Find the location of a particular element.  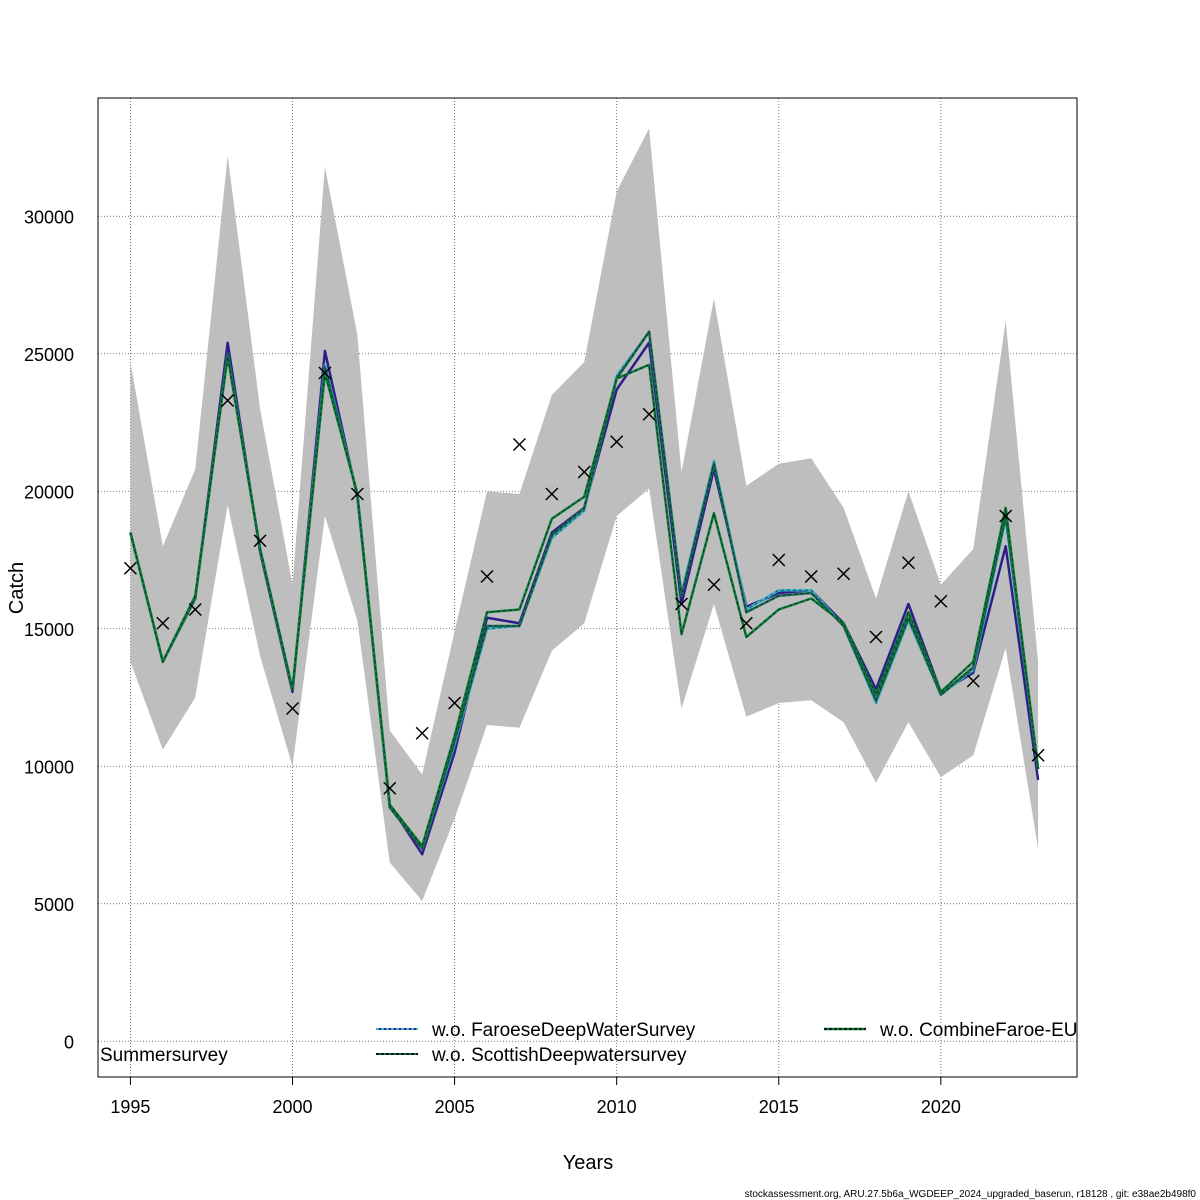

obs-marker-2019 is located at coordinates (908, 563).